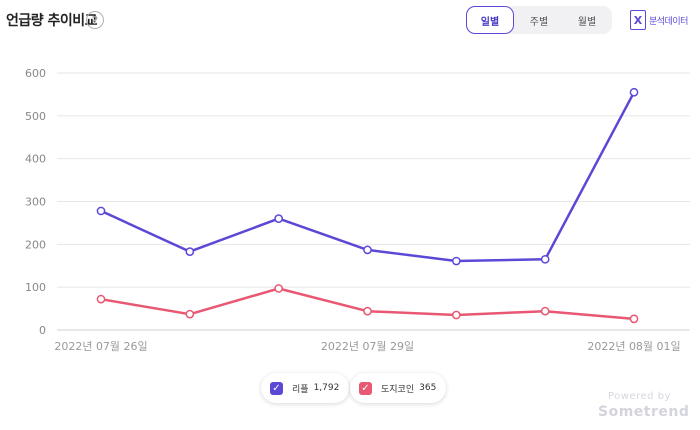 The width and height of the screenshot is (700, 430). I want to click on excel-icon: X, so click(638, 20).